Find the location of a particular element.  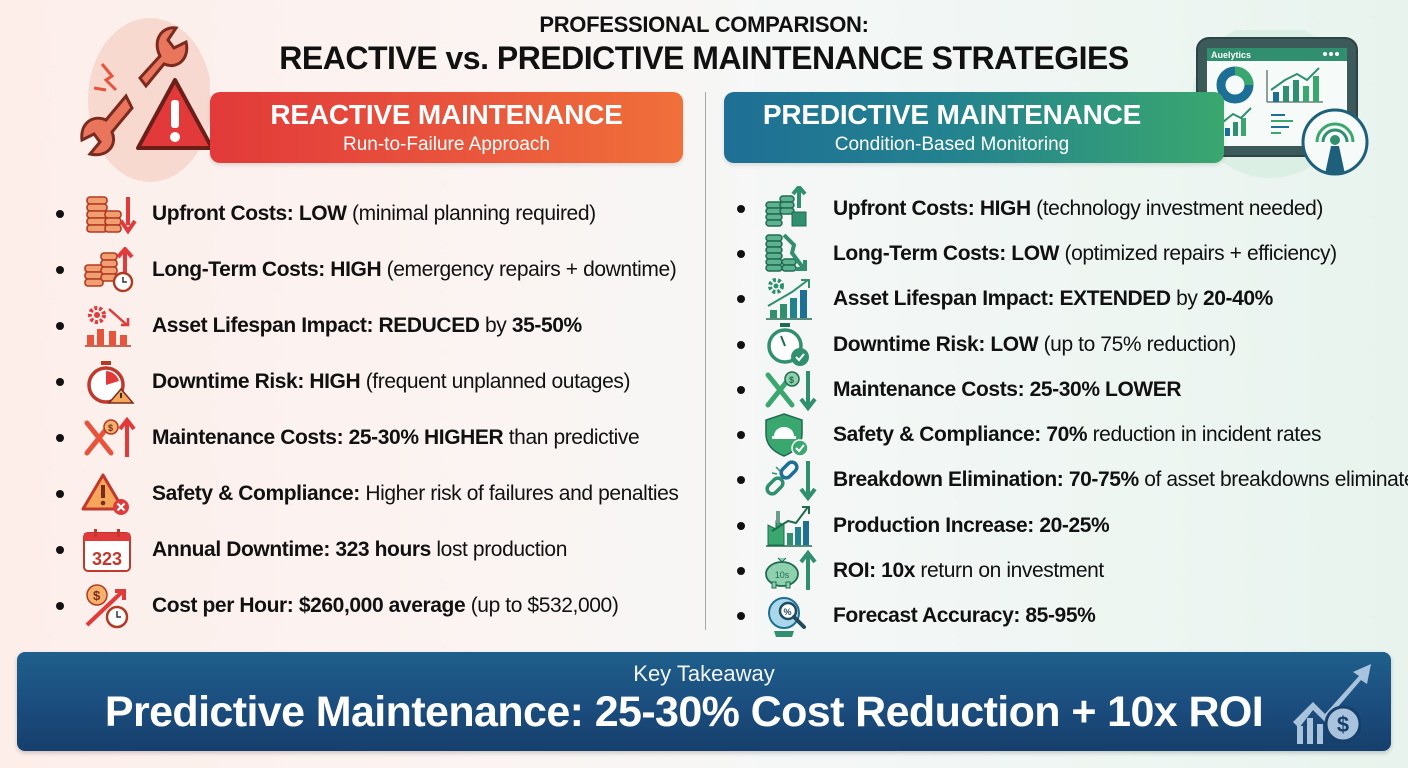

shield-helmet-check-icon is located at coordinates (790, 435).